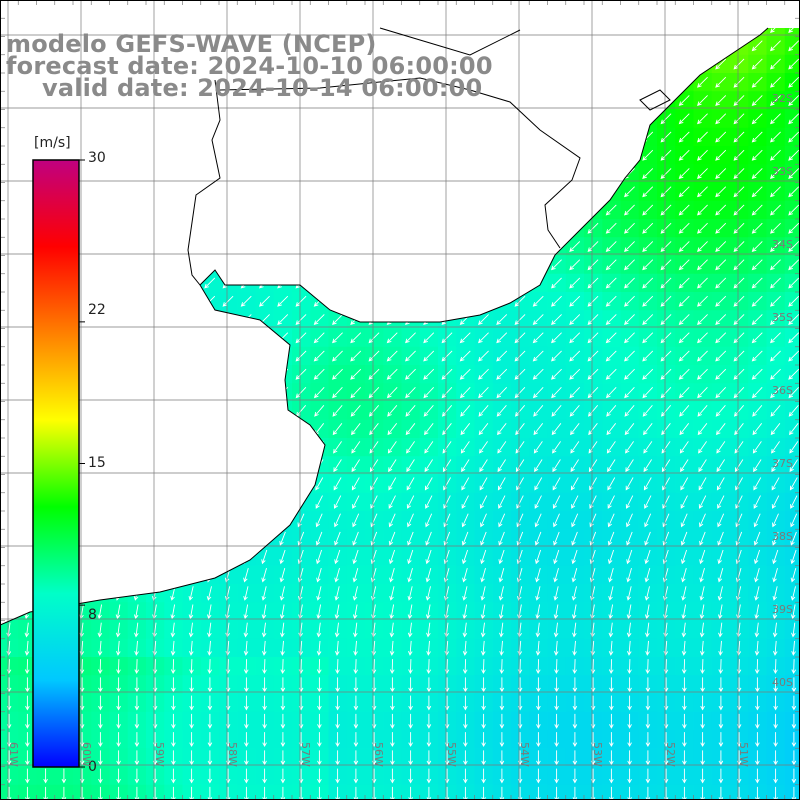  I want to click on valid-date: valid date: 2024-10-14 06:00:00, so click(262, 88).